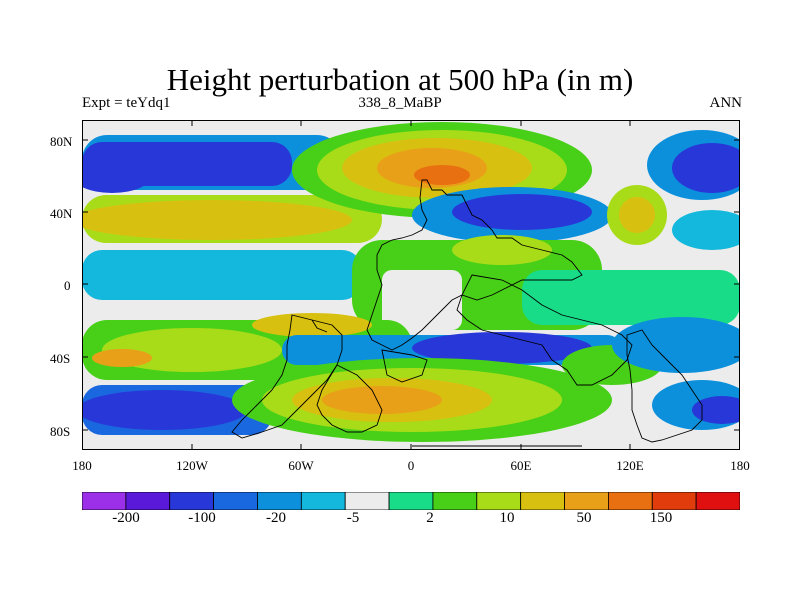 This screenshot has width=800, height=600. Describe the element at coordinates (584, 518) in the screenshot. I see `colorbar-label: 50` at that location.